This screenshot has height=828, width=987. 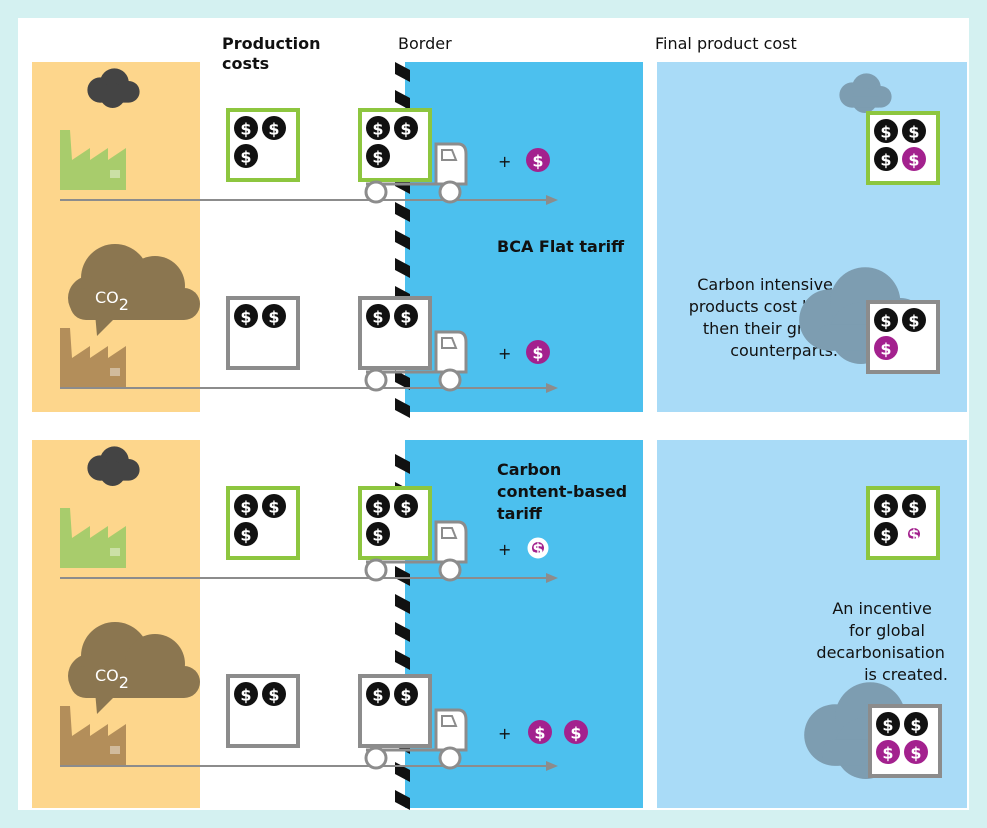 What do you see at coordinates (271, 53) in the screenshot?
I see `header-label: Production costs` at bounding box center [271, 53].